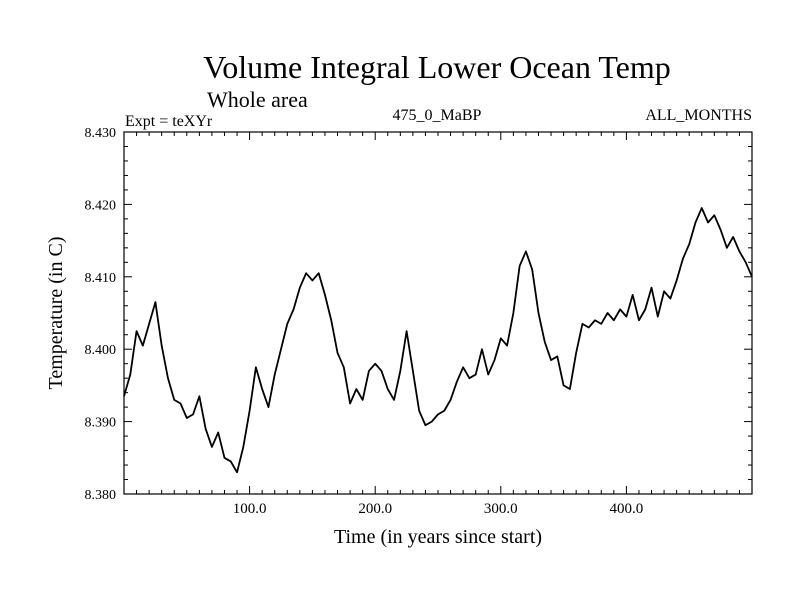 Image resolution: width=800 pixels, height=600 pixels. Describe the element at coordinates (437, 67) in the screenshot. I see `chart-title: Volume Integral Lower Ocean Temp` at that location.